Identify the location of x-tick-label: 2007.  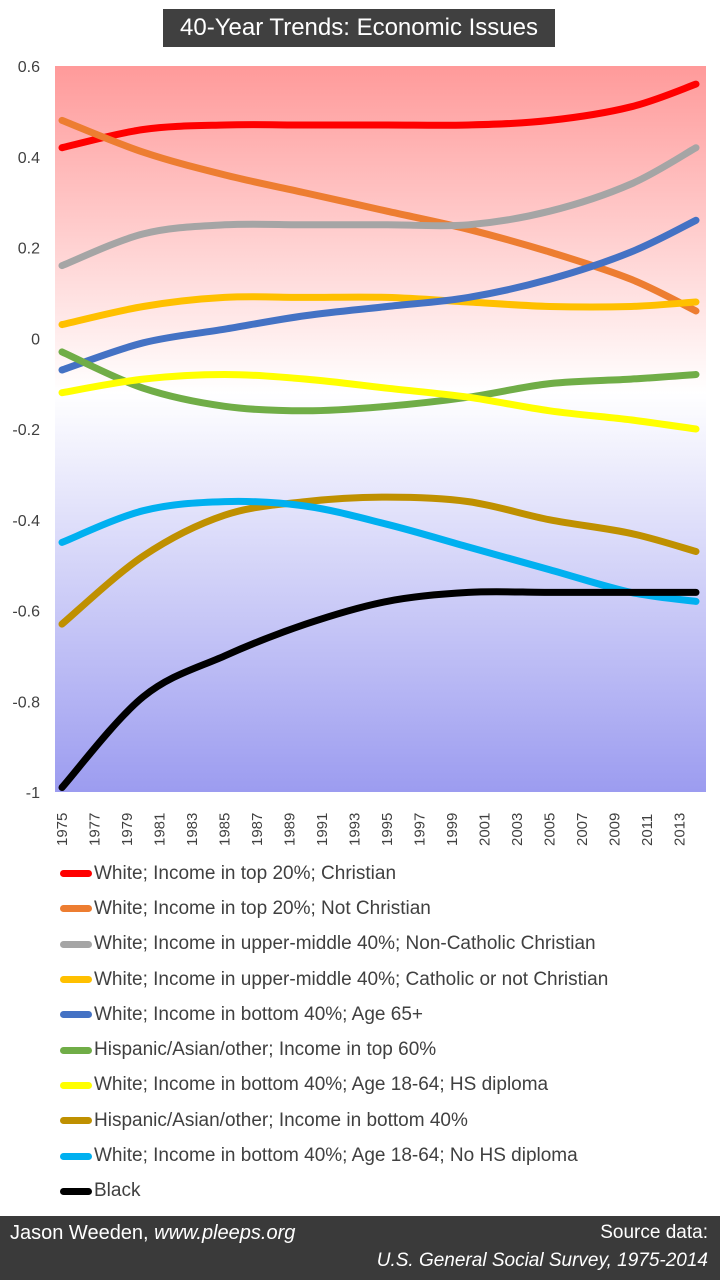
(582, 829).